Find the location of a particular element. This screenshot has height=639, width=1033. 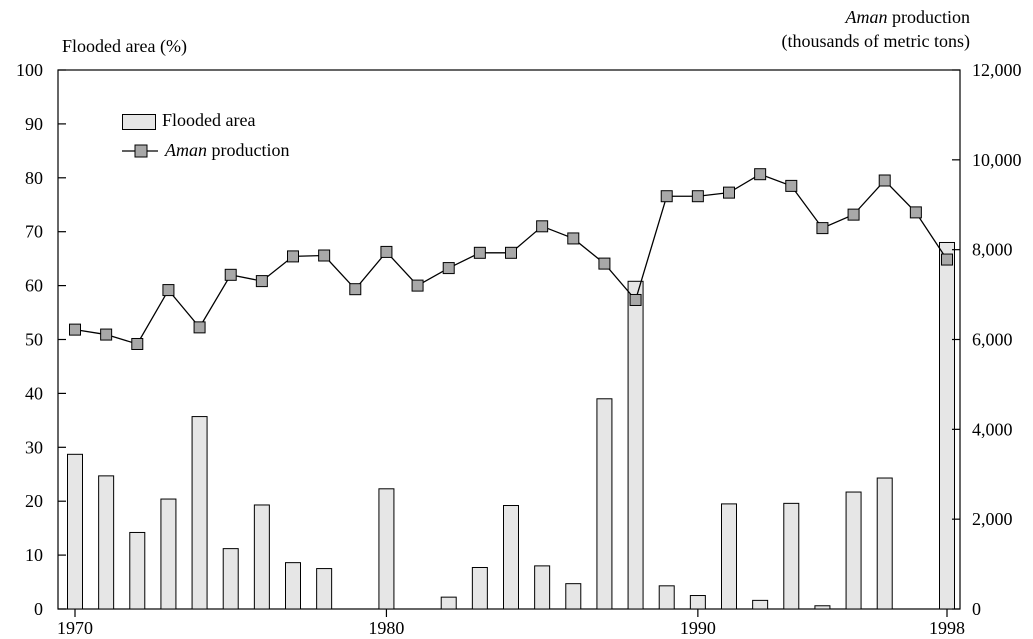

marker-1982 is located at coordinates (448, 268).